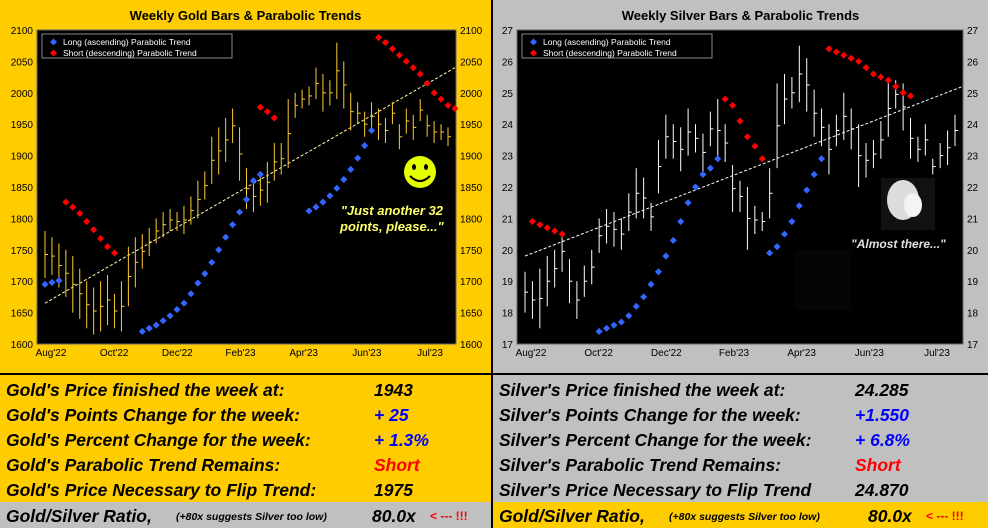 The height and width of the screenshot is (528, 988). I want to click on gold-stat-row: Gold's Parabolic Trend Remains: Short, so click(245, 464).